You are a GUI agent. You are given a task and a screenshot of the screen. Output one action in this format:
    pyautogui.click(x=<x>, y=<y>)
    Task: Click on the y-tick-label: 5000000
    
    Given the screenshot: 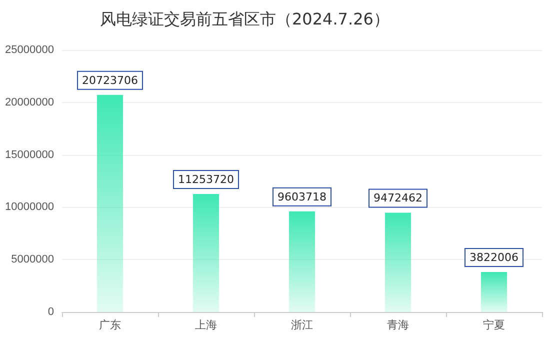 What is the action you would take?
    pyautogui.click(x=32, y=260)
    